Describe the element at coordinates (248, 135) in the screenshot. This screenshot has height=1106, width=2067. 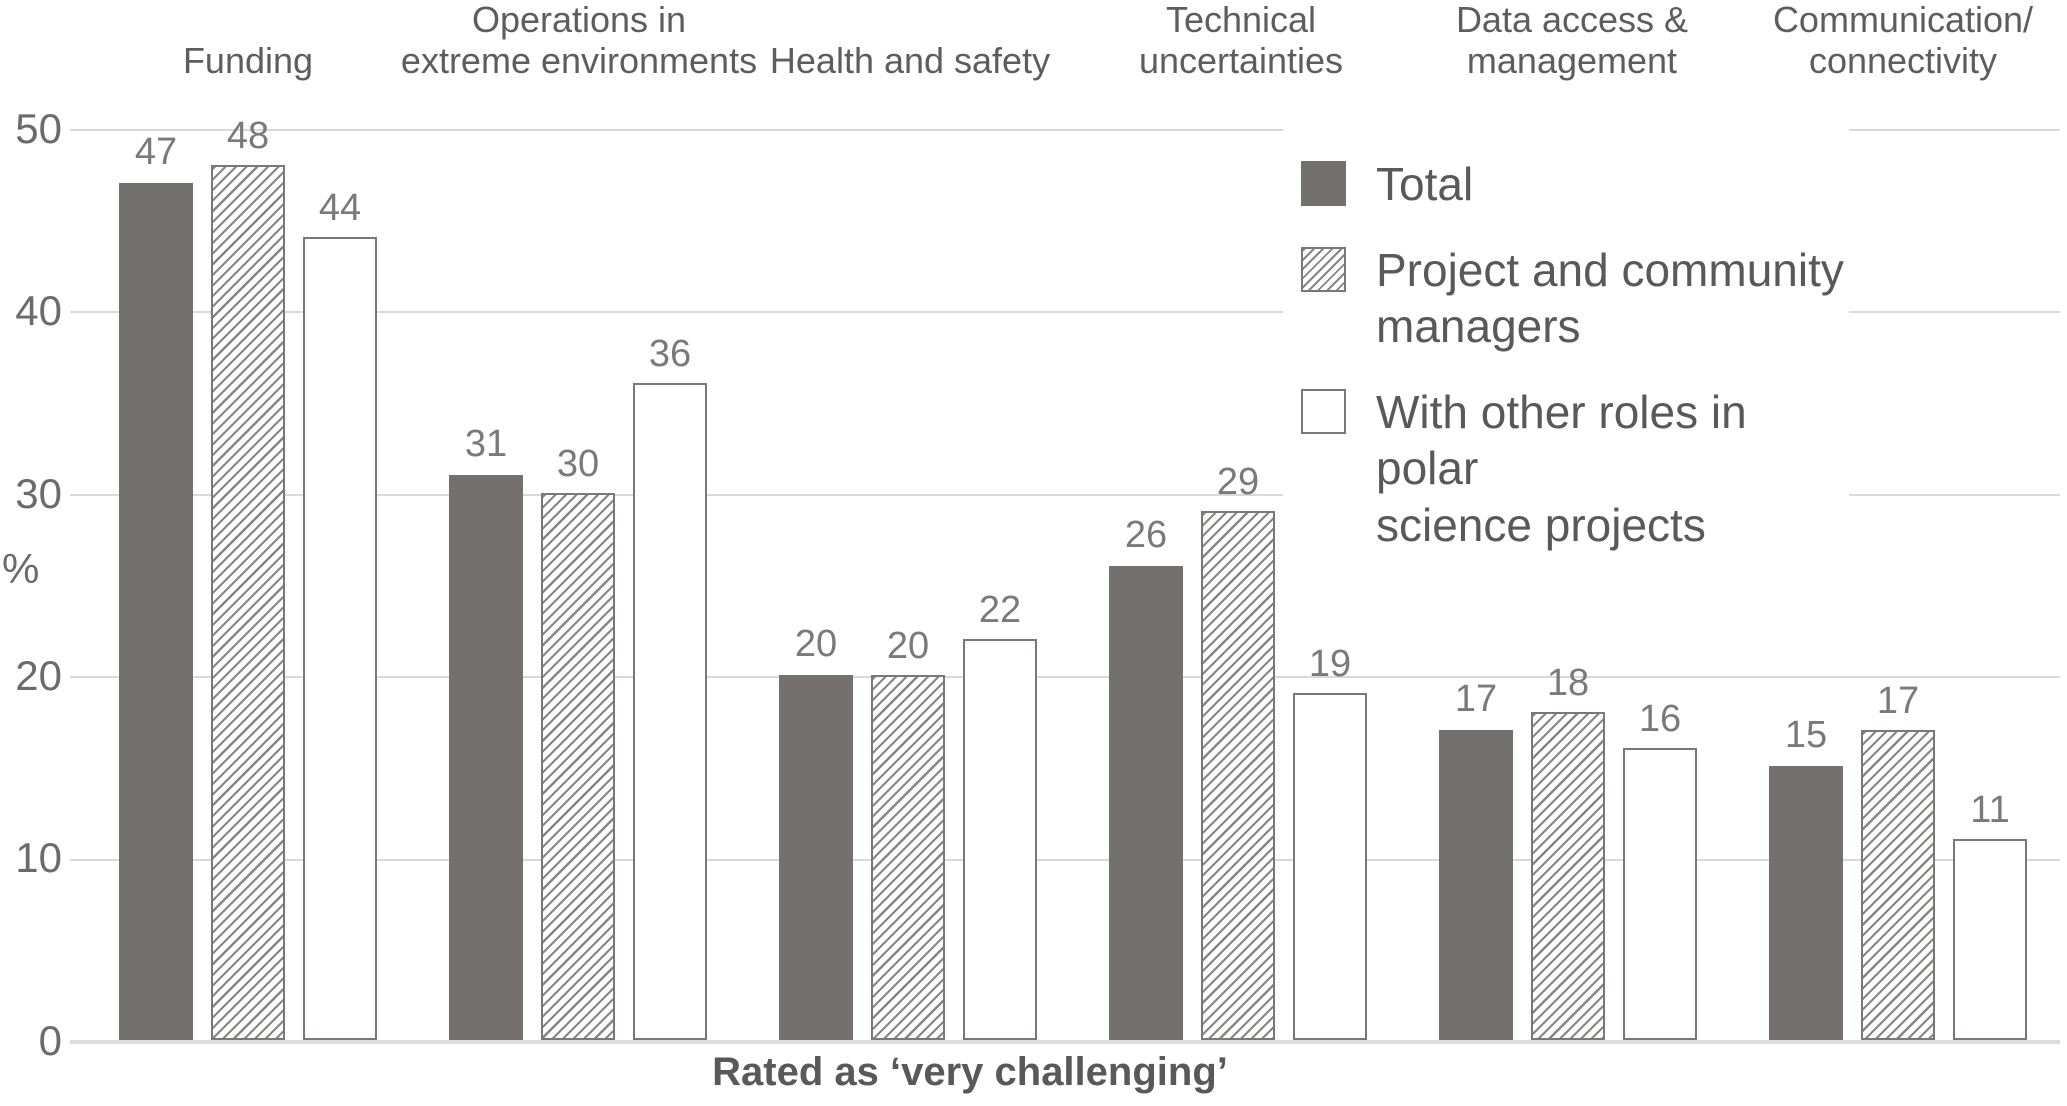
I see `bar-value-label: 48` at that location.